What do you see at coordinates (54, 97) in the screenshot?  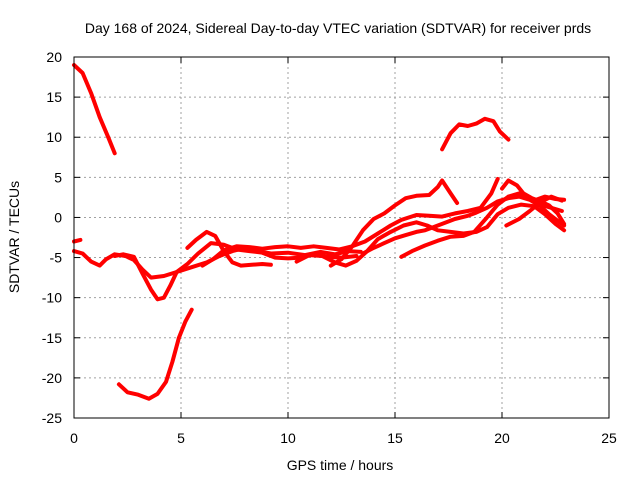 I see `y-tick-label: 15` at bounding box center [54, 97].